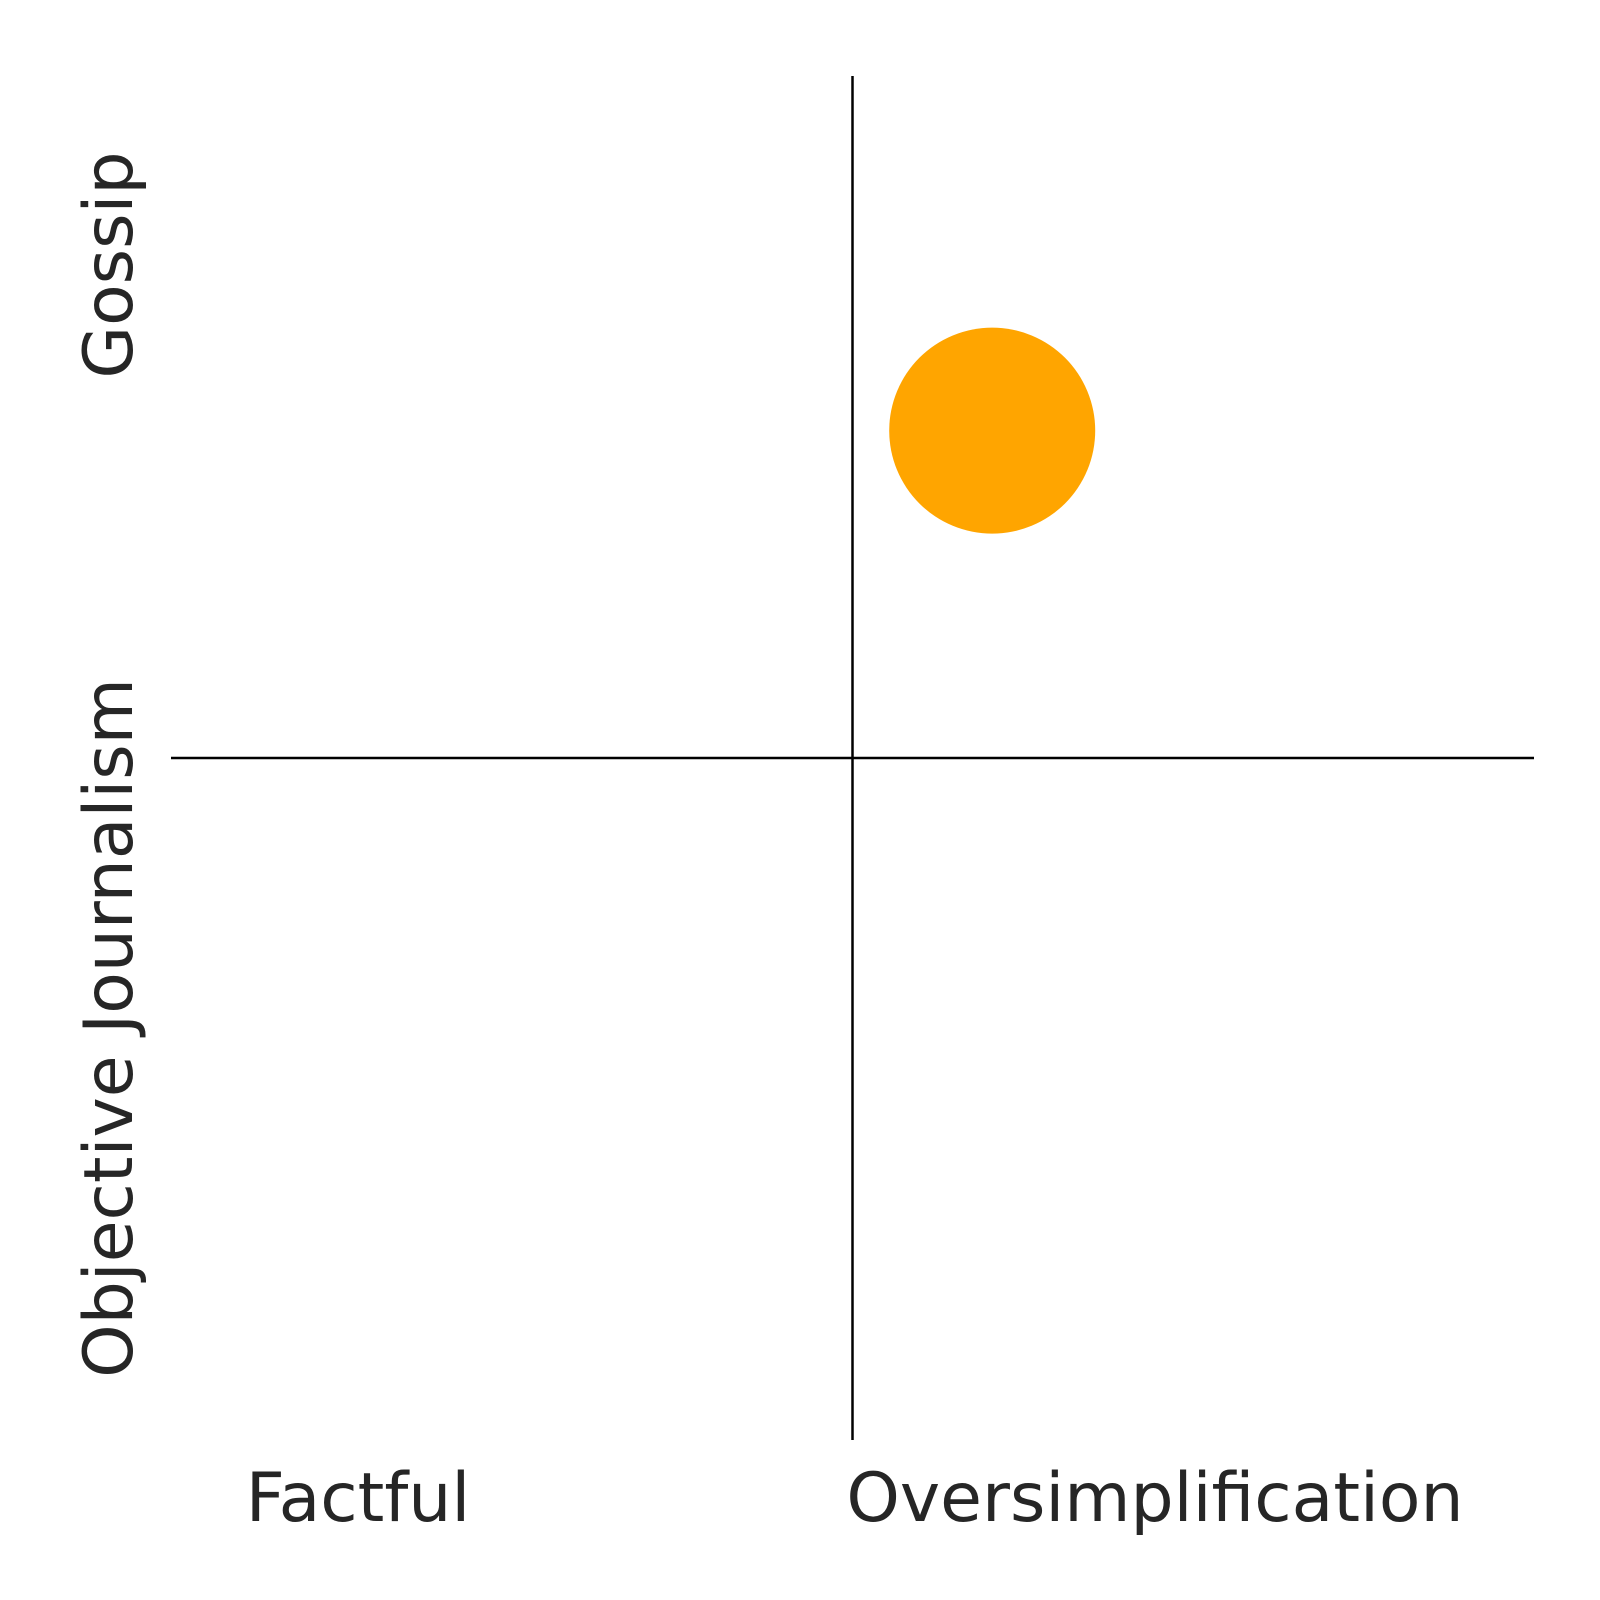 The width and height of the screenshot is (1600, 1600). What do you see at coordinates (109, 1028) in the screenshot?
I see `y-axis-low-label: Objective Journalism` at bounding box center [109, 1028].